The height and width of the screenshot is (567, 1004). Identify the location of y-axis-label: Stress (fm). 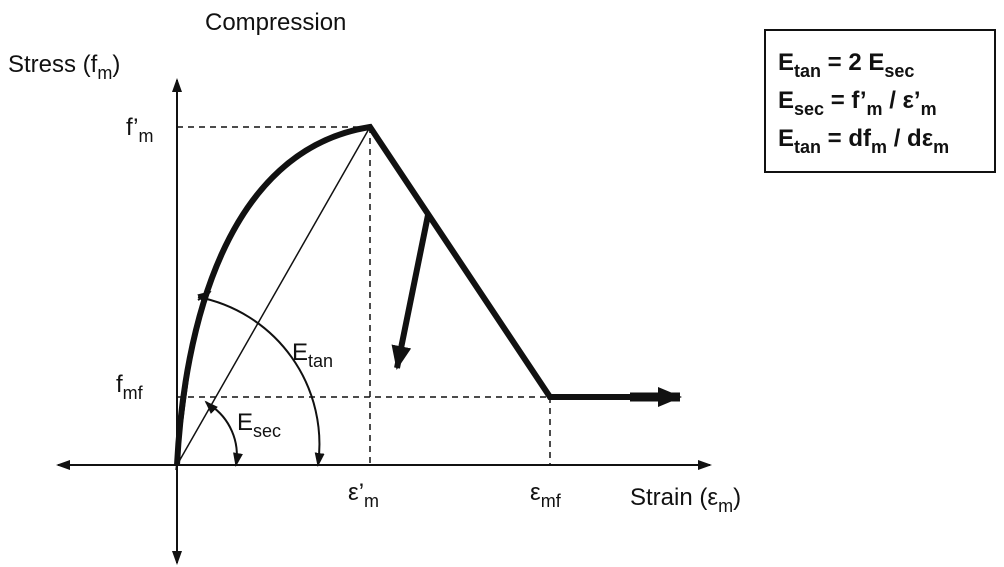
(64, 67).